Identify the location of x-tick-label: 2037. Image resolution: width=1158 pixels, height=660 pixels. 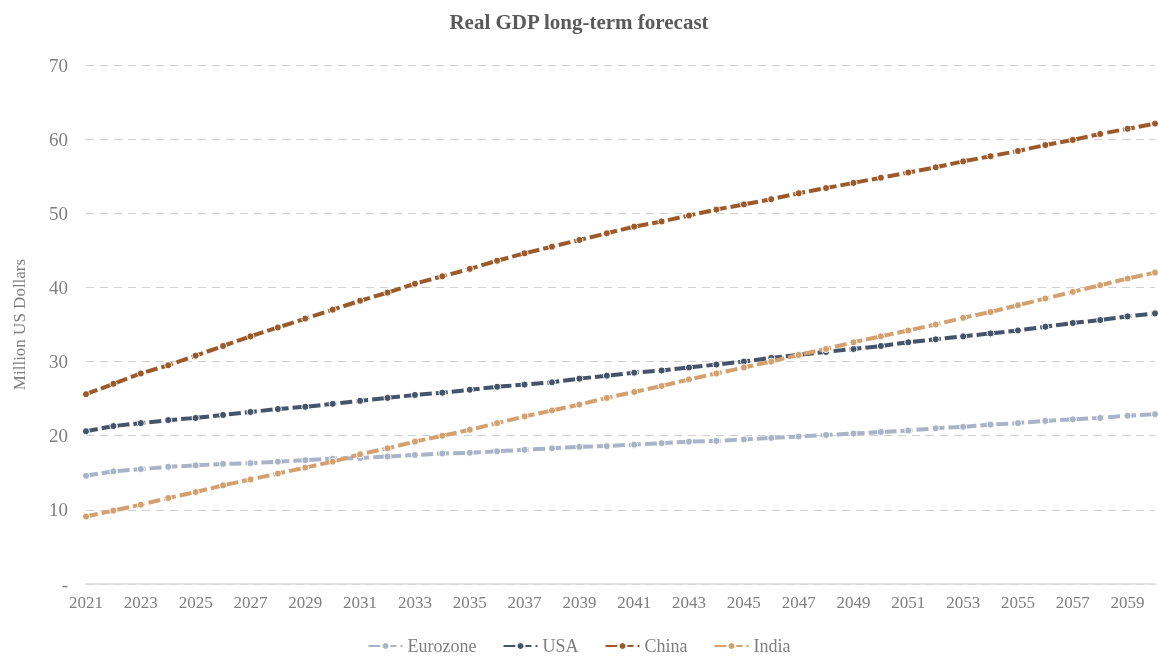
(525, 602).